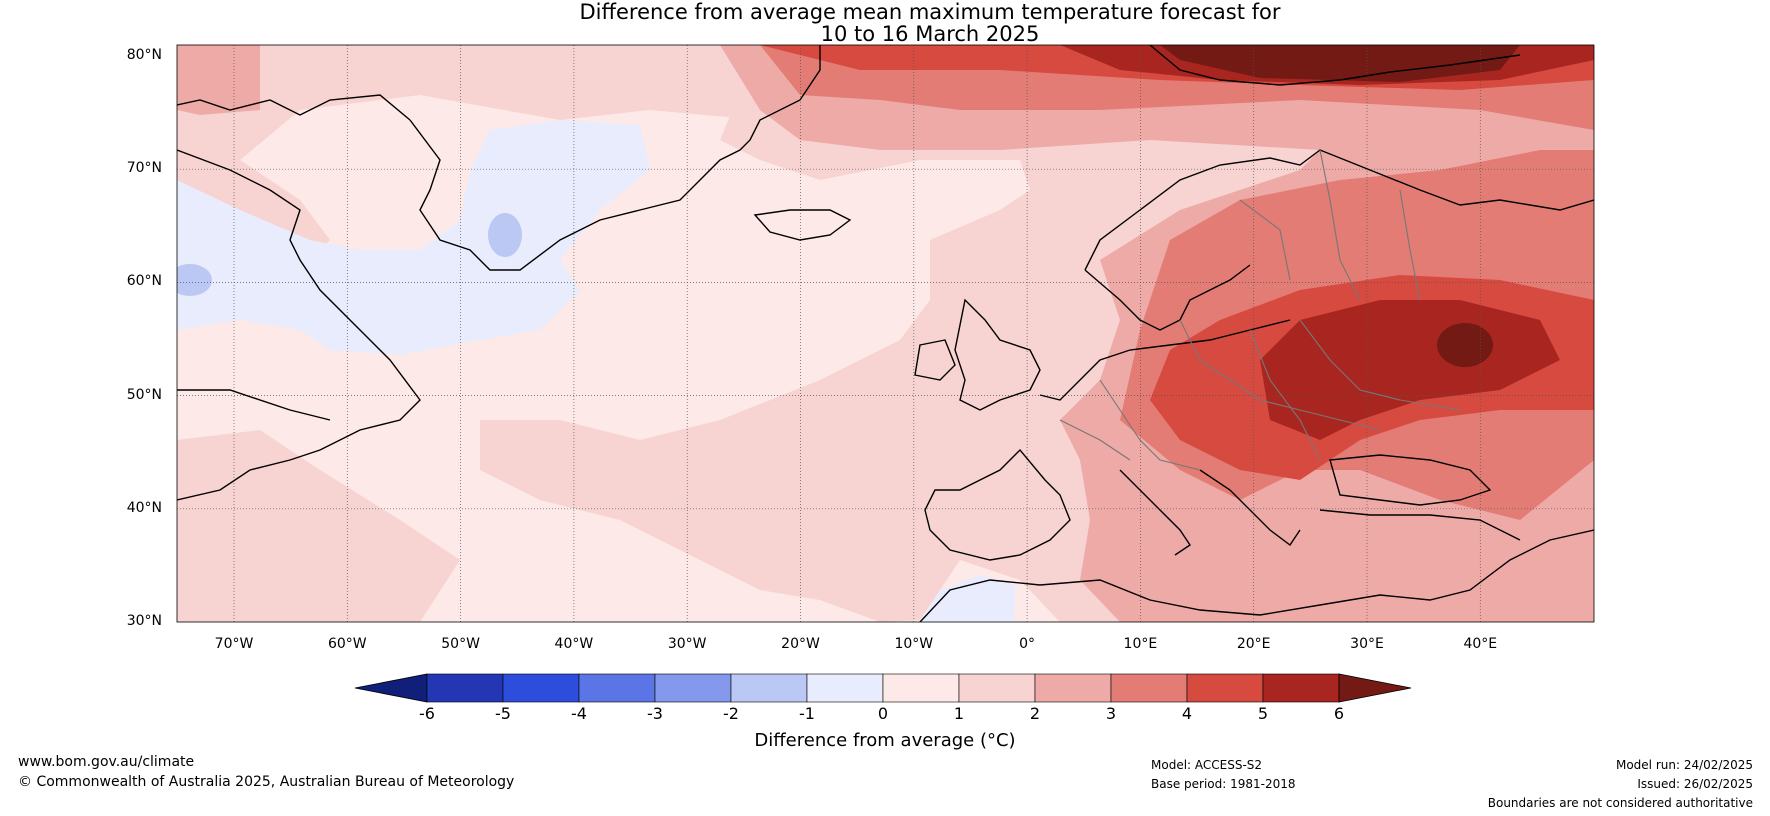 This screenshot has height=816, width=1770. I want to click on anomaly-zone-above-6-east, so click(1465, 345).